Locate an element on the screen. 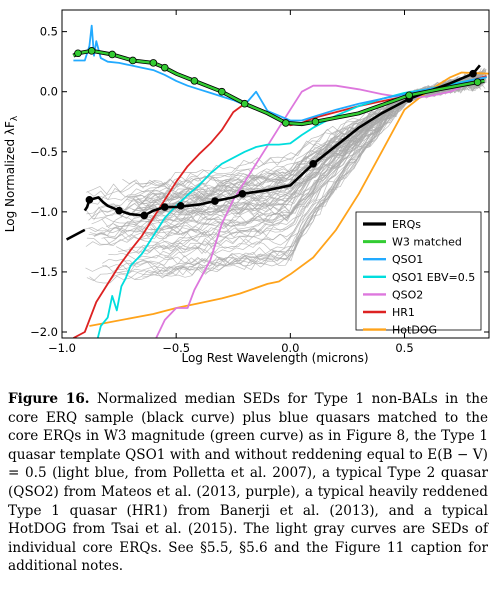  y-tick-label: 0.5 is located at coordinates (49, 32).